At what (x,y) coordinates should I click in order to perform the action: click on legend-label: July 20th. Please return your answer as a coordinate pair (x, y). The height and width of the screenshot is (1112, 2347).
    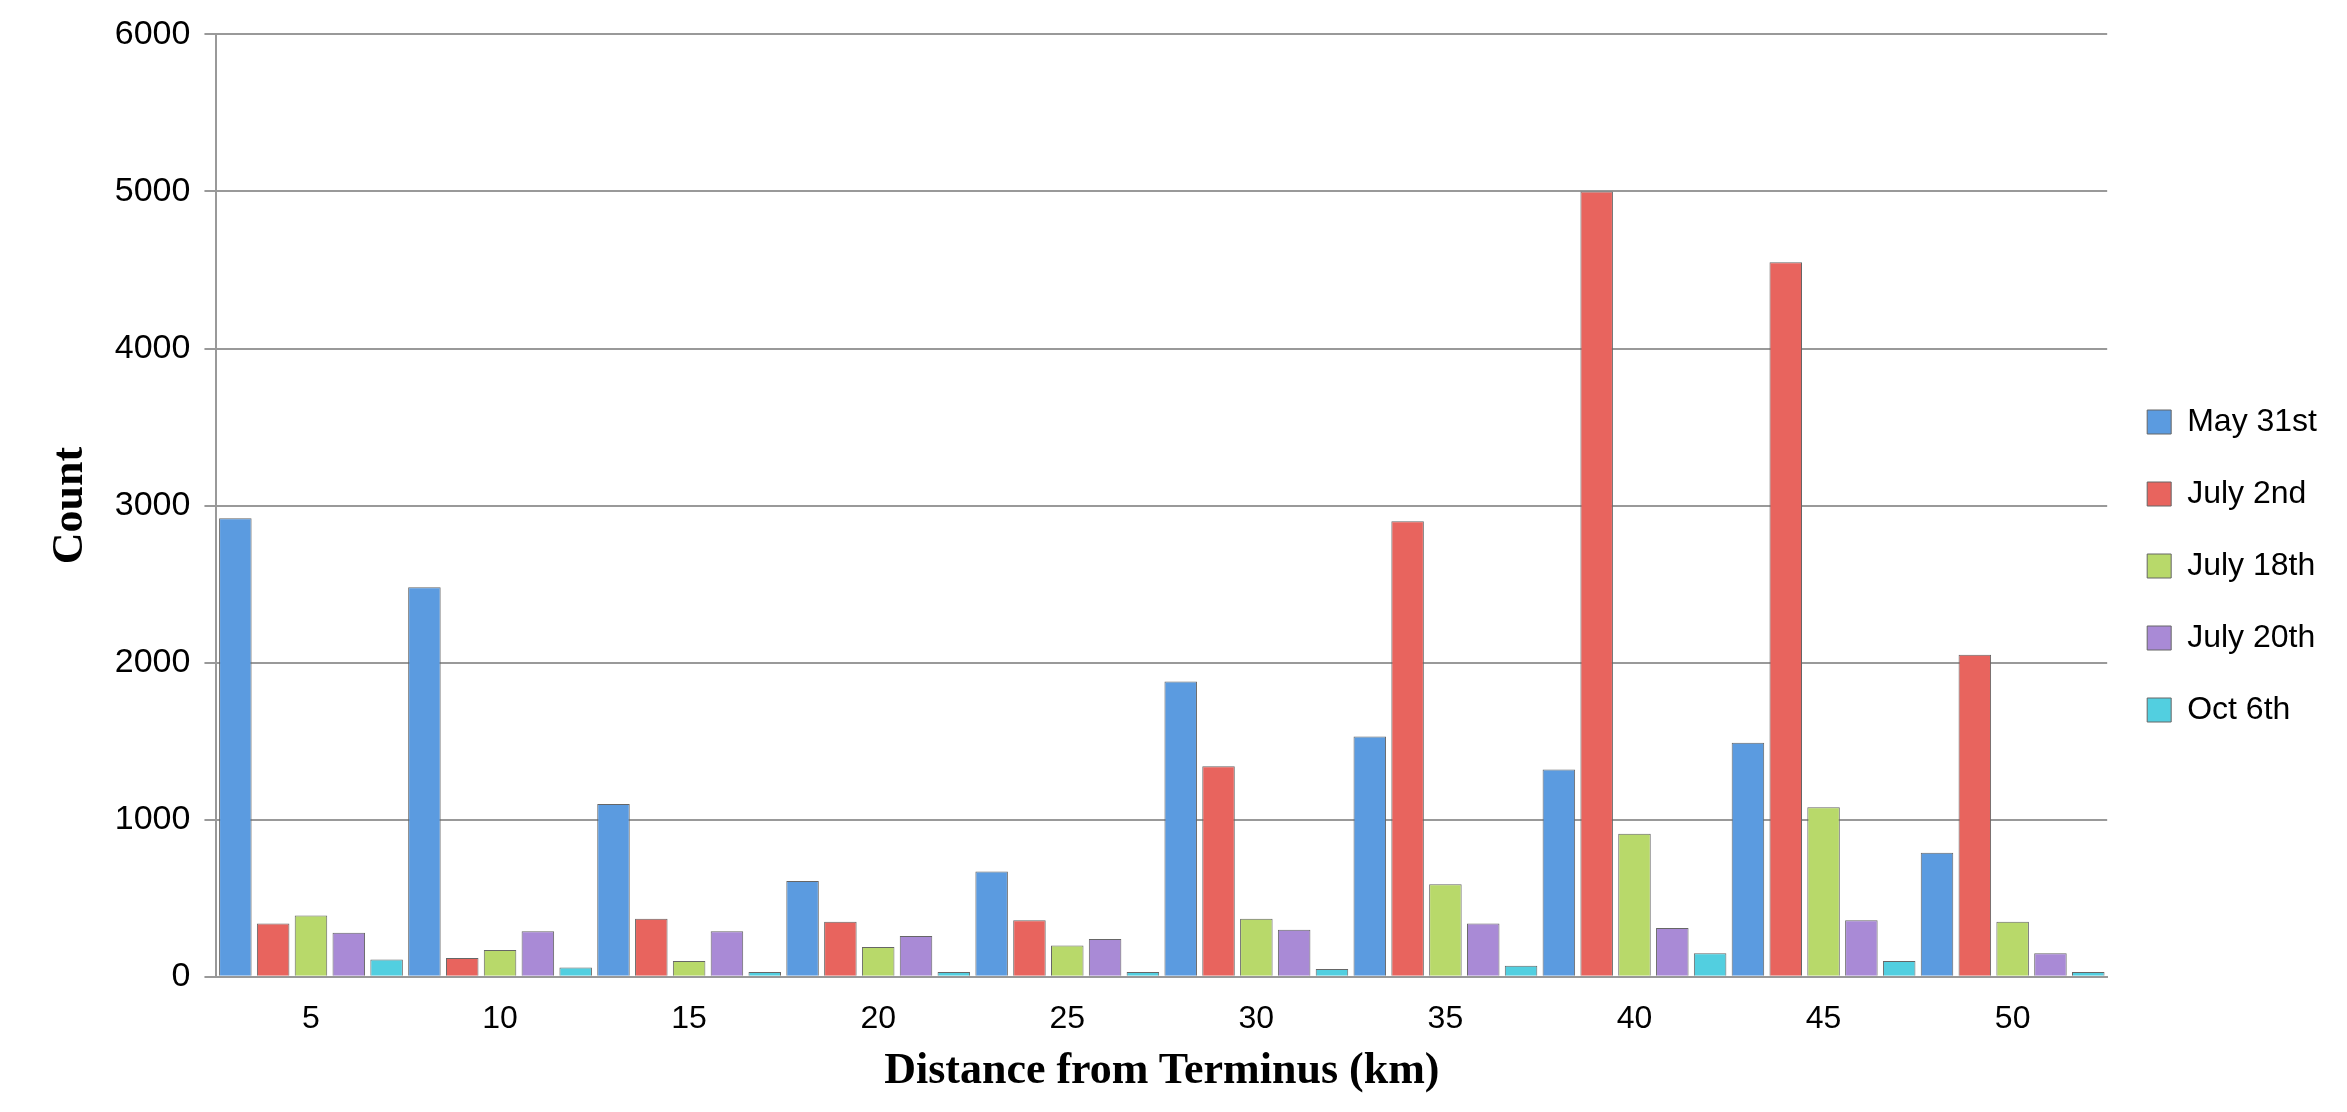
    Looking at the image, I should click on (2251, 635).